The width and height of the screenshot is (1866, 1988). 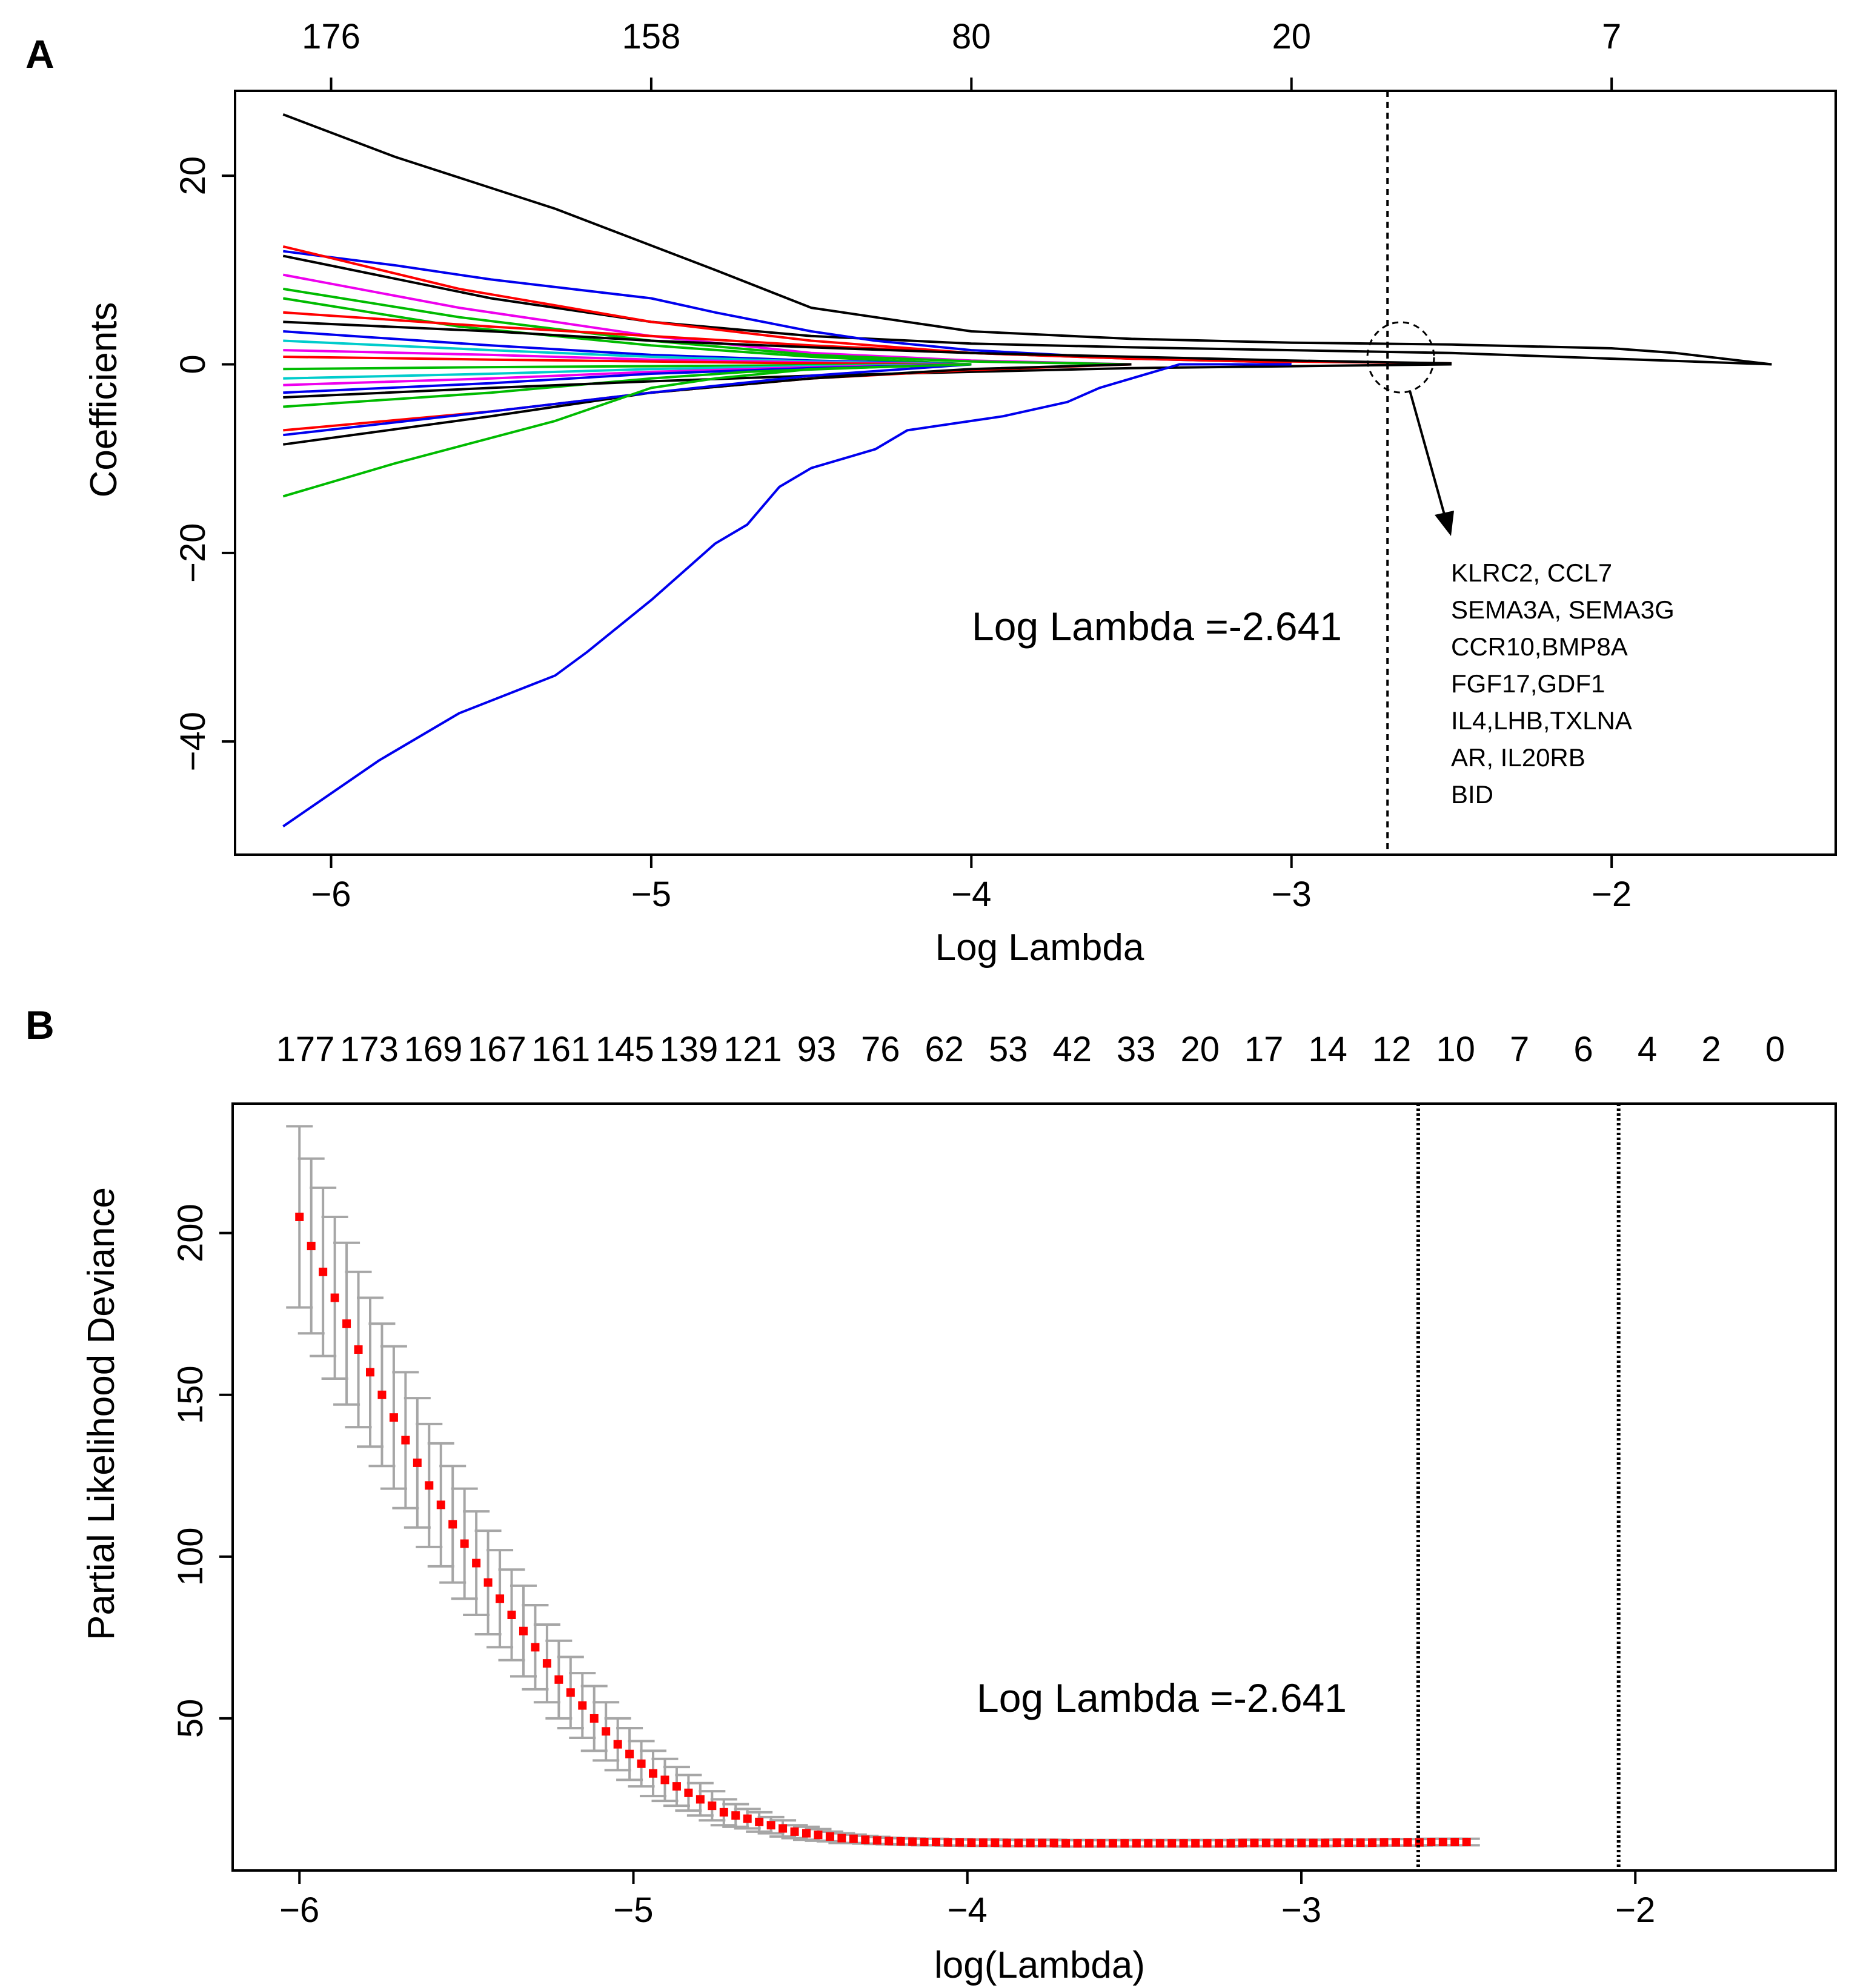 I want to click on panel-b-top-count-label: 62, so click(x=945, y=1049).